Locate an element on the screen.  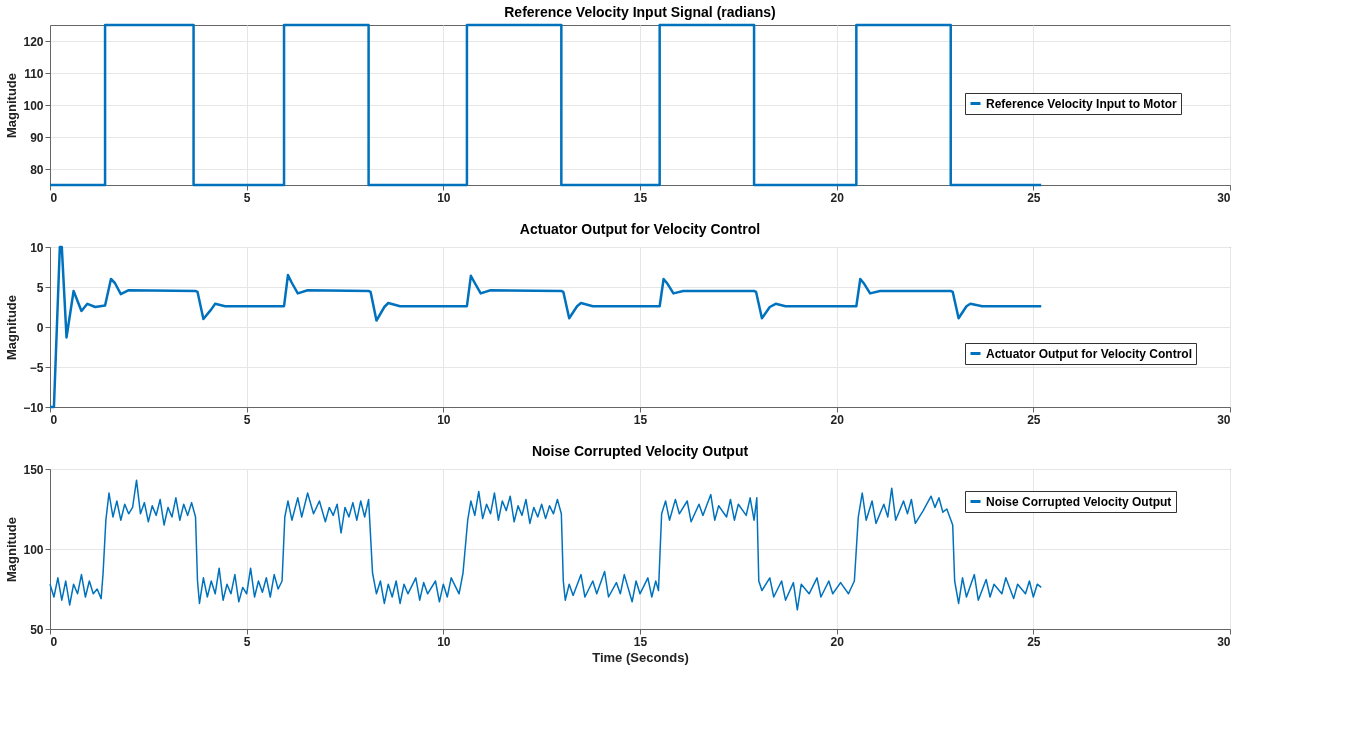
y-tick-label: 120 is located at coordinates (33, 41).